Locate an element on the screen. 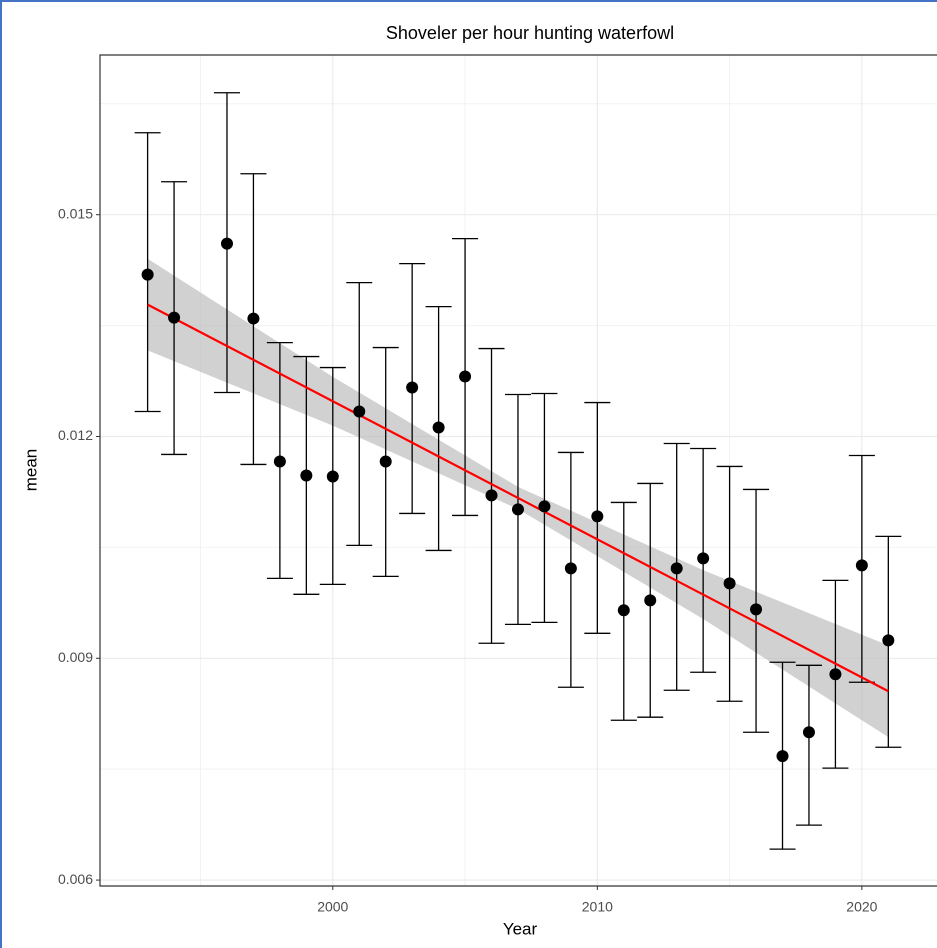 Image resolution: width=937 pixels, height=948 pixels. x-tick-label: 2020 is located at coordinates (861, 907).